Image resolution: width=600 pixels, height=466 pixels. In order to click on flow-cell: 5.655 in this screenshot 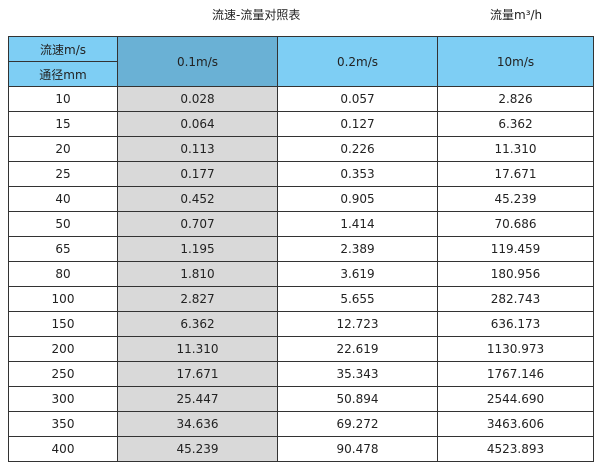, I will do `click(357, 299)`.